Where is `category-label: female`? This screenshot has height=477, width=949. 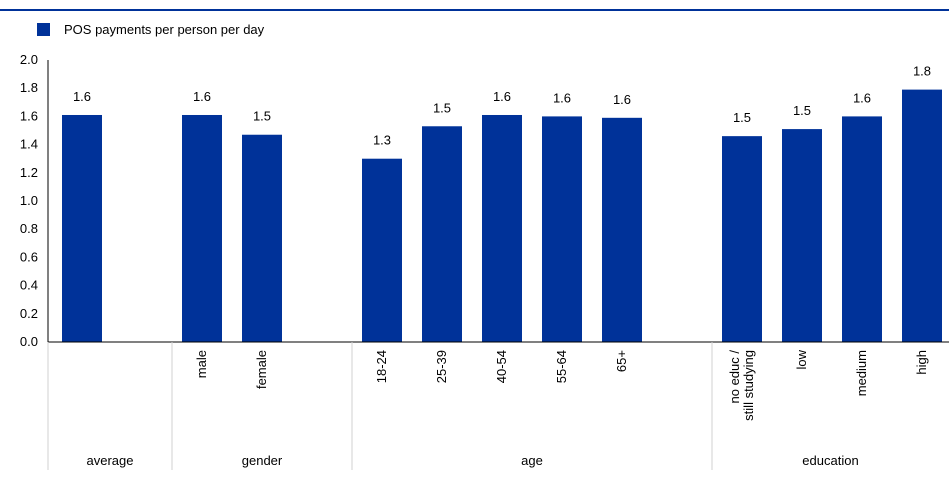
category-label: female is located at coordinates (261, 369).